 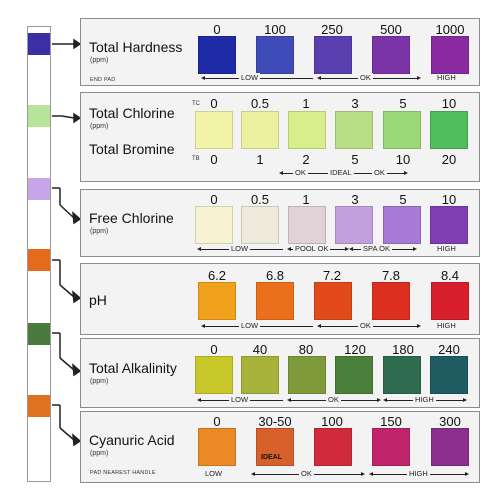 What do you see at coordinates (355, 349) in the screenshot?
I see `value-label: 120` at bounding box center [355, 349].